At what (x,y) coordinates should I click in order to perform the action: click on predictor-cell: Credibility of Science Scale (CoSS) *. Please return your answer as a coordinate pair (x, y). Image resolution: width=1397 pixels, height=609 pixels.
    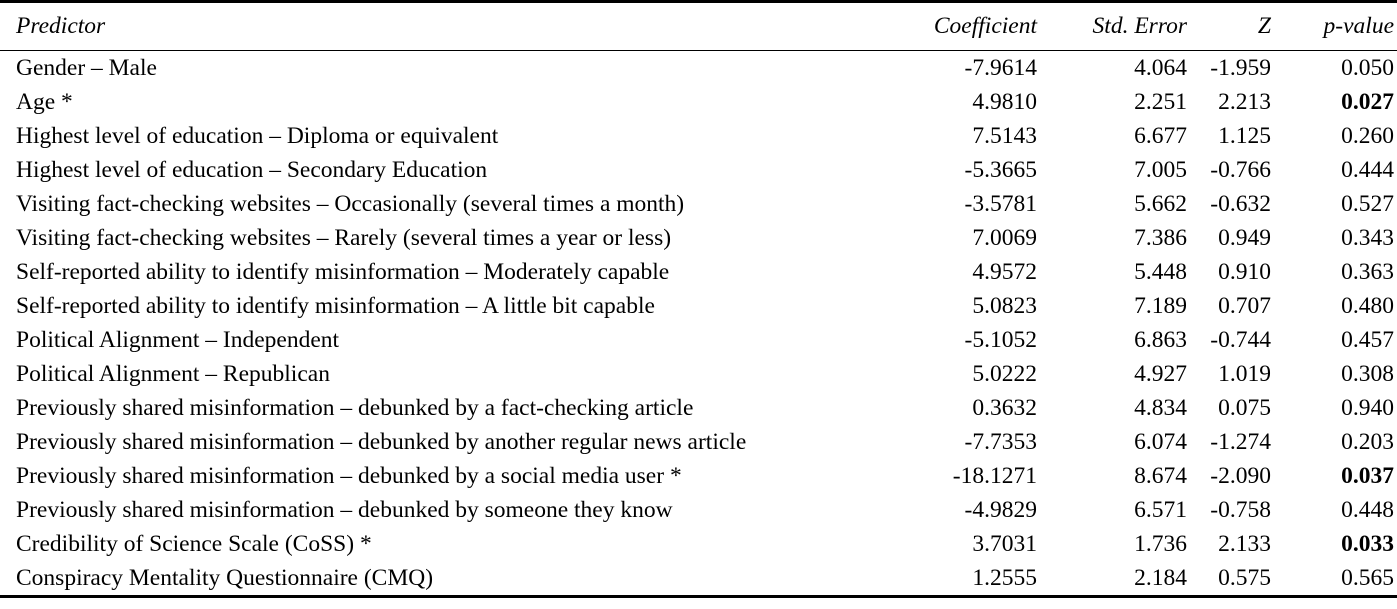
    Looking at the image, I should click on (194, 544).